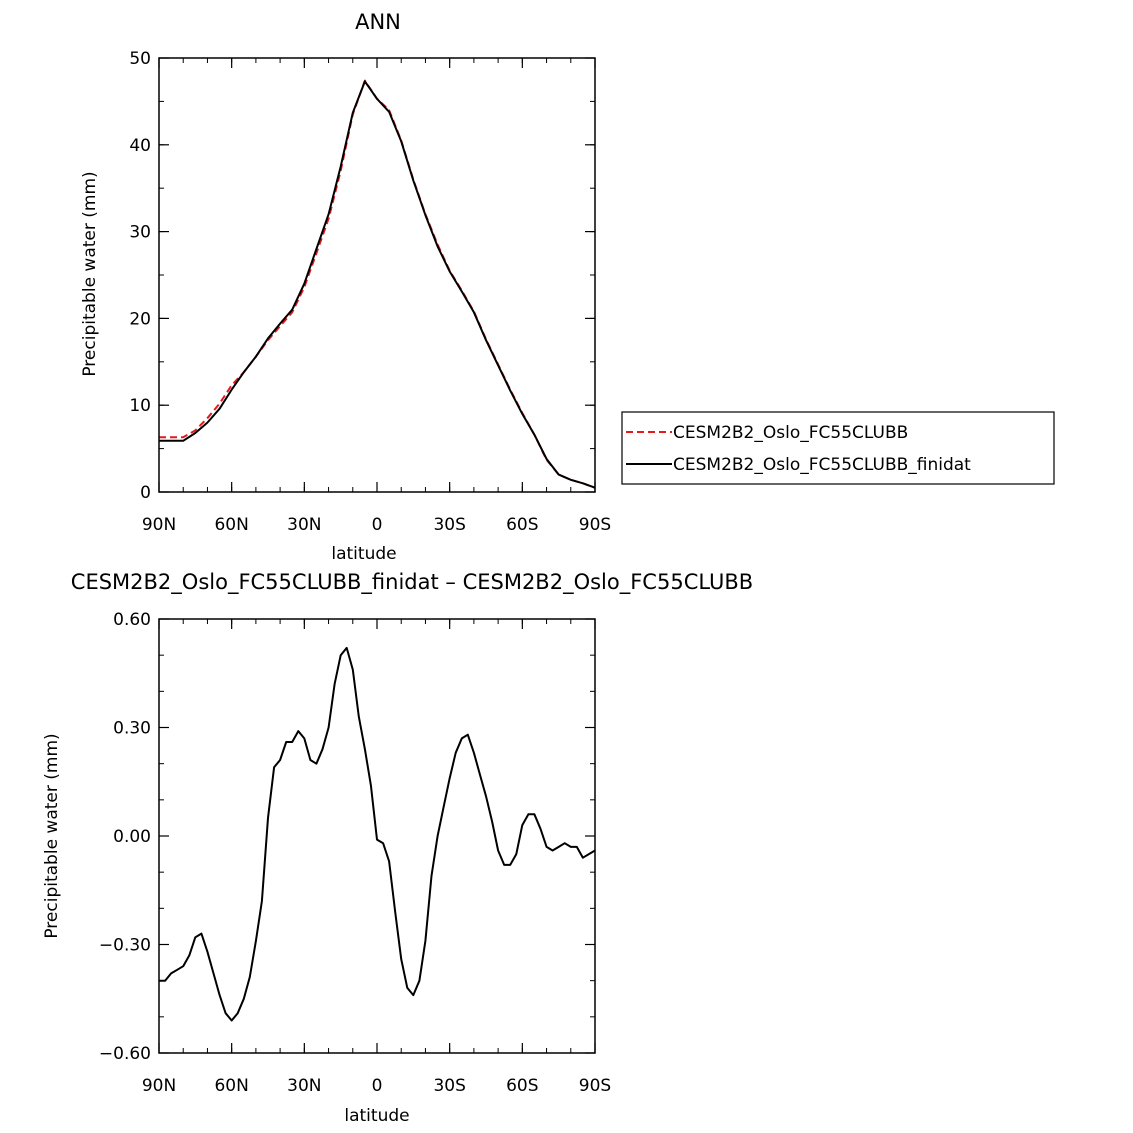 The height and width of the screenshot is (1133, 1133). I want to click on bottom-x-tick-label: 60N, so click(231, 1086).